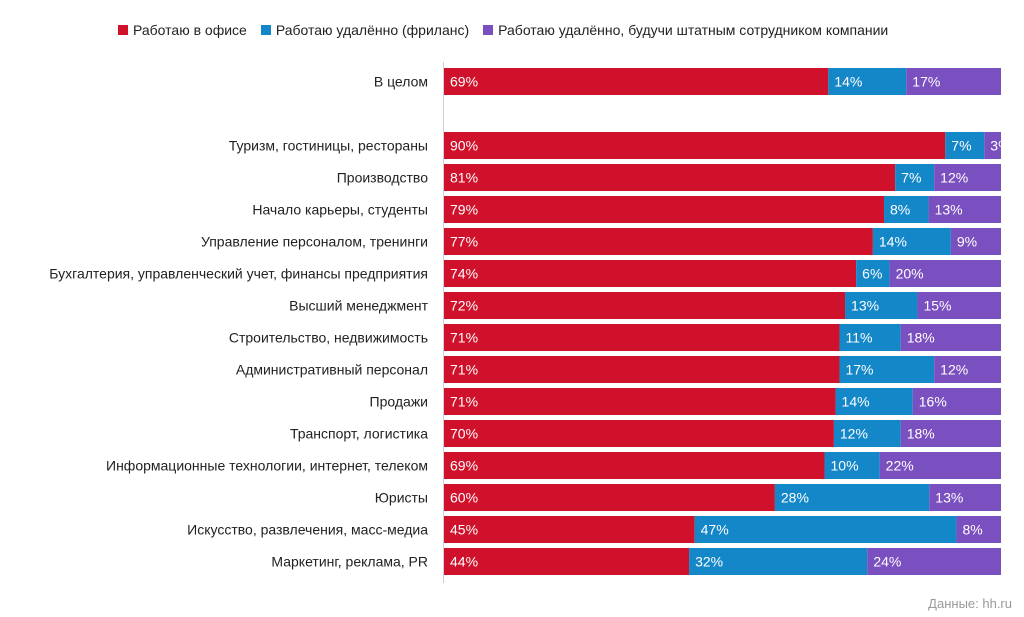  I want to click on data-label-freelance: 8%, so click(900, 210).